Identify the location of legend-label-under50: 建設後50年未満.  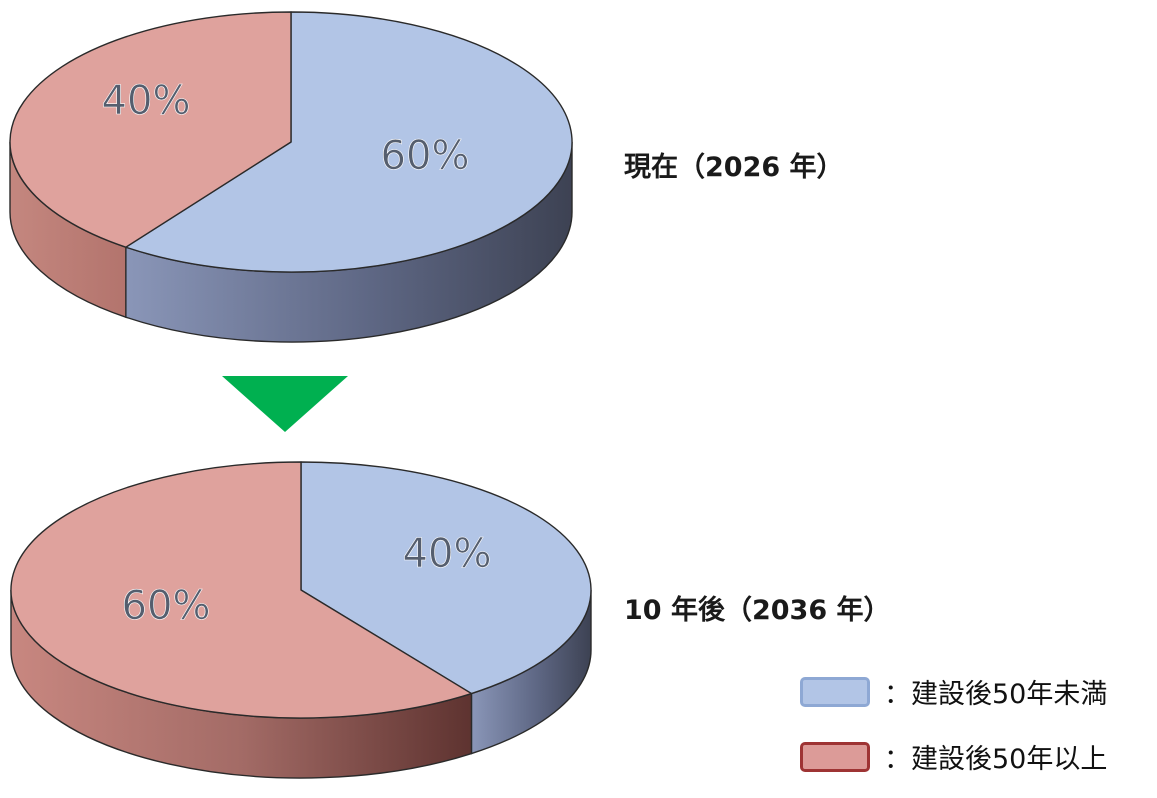
(1009, 694).